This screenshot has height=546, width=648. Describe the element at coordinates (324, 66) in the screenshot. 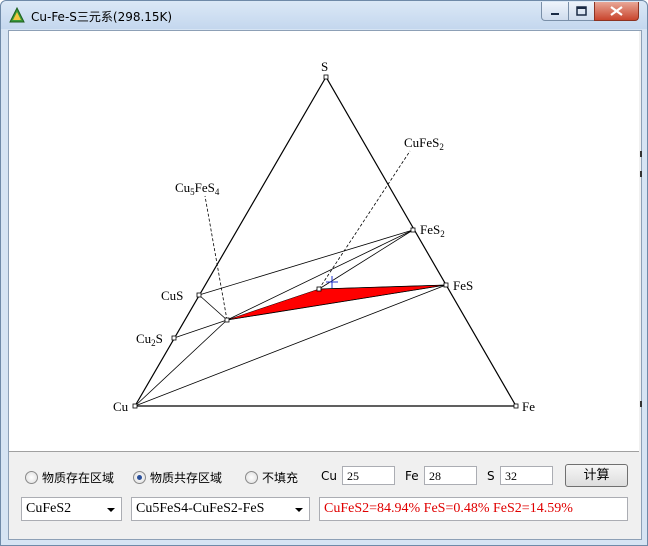

I see `vertex-label-s: S` at that location.